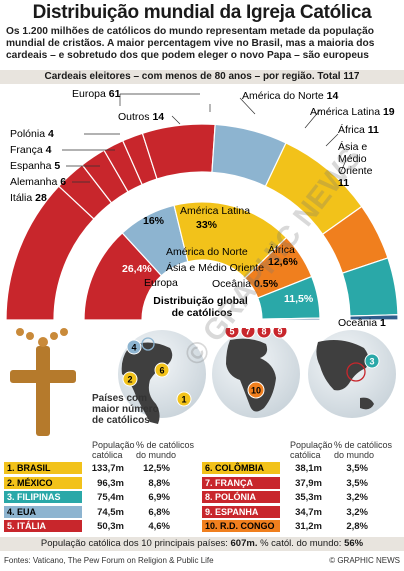 This screenshot has height=571, width=404. Describe the element at coordinates (161, 283) in the screenshot. I see `inner-label-europa: Europa` at that location.